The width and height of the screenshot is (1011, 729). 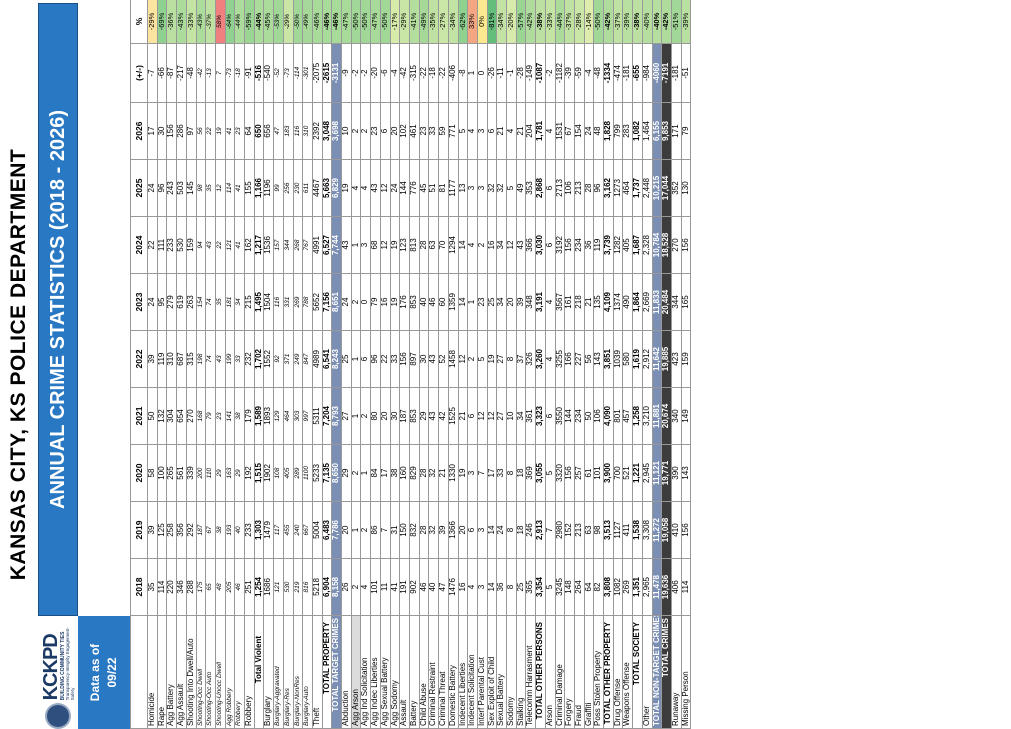 I want to click on value-cell: 20, so click(x=511, y=302).